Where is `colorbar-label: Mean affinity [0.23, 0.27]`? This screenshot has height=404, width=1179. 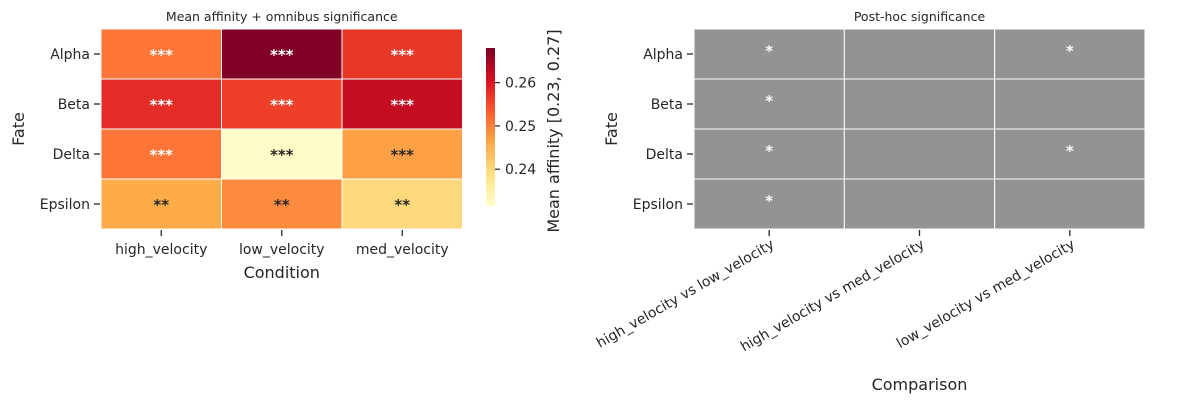 colorbar-label: Mean affinity [0.23, 0.27] is located at coordinates (553, 130).